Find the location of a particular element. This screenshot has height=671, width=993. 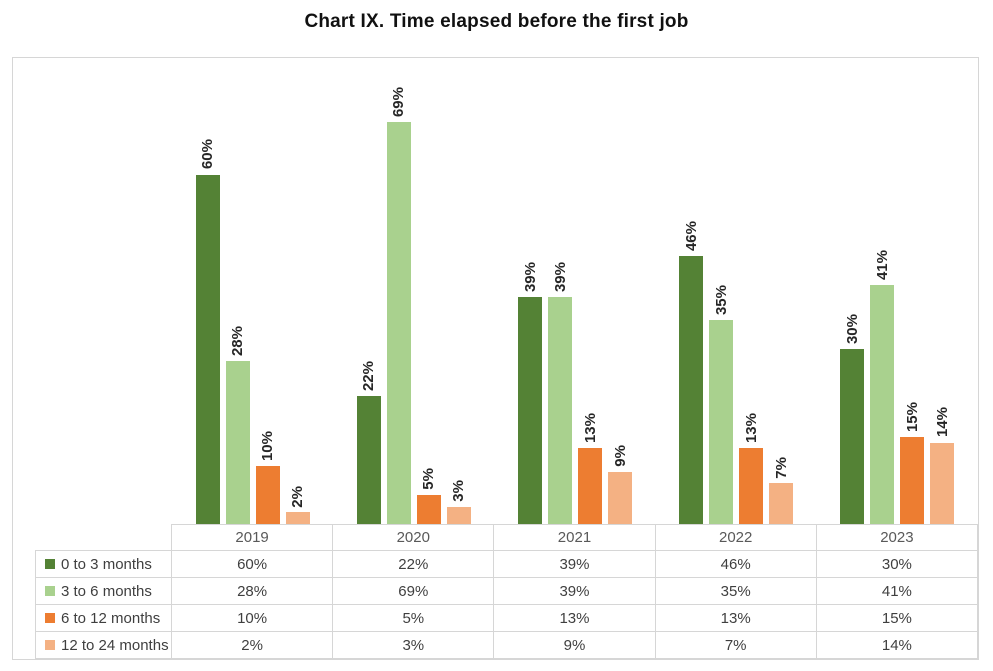

legend-item: 3 to 6 months is located at coordinates (103, 591).